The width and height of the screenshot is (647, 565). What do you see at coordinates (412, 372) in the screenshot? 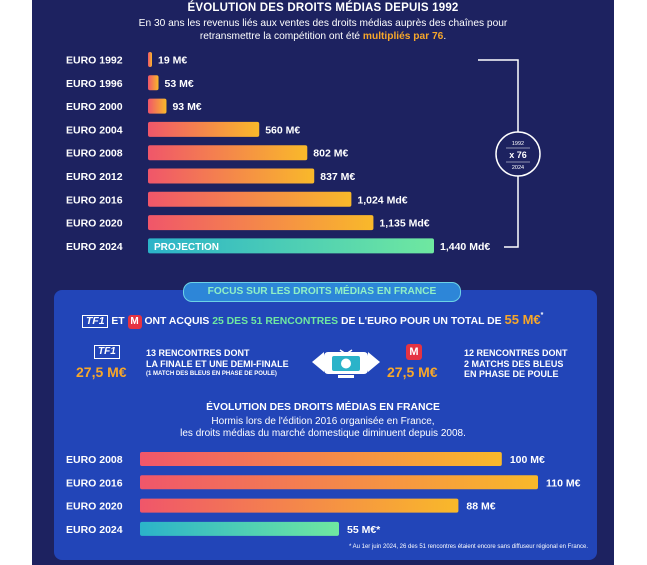
I see `m6-amount: 27,5 M€` at bounding box center [412, 372].